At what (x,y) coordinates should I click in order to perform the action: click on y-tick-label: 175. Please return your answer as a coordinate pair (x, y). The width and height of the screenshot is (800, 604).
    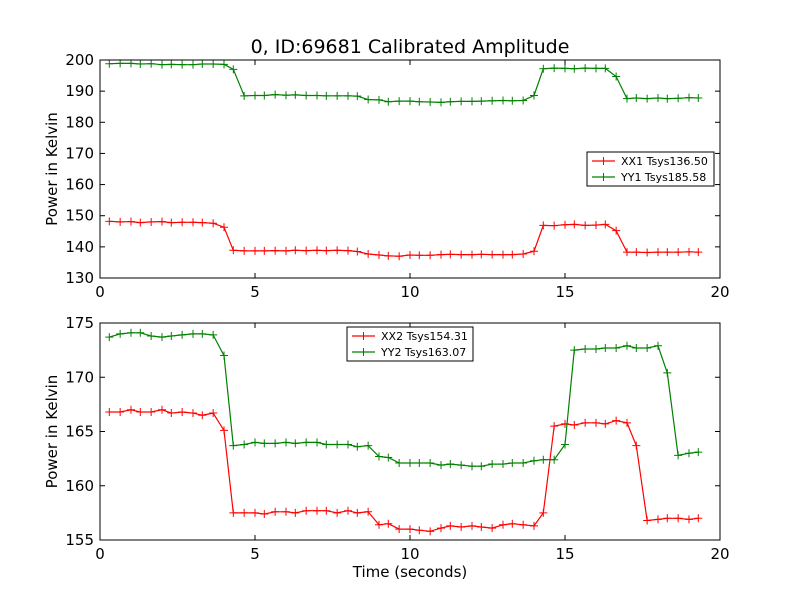
    Looking at the image, I should click on (79, 323).